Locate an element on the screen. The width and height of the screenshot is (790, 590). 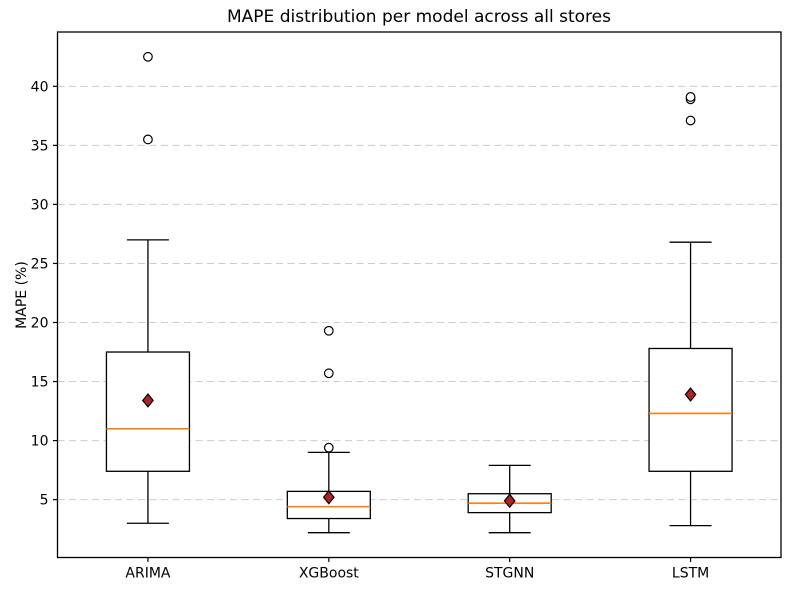
y-tick-label: 15 is located at coordinates (40, 383).